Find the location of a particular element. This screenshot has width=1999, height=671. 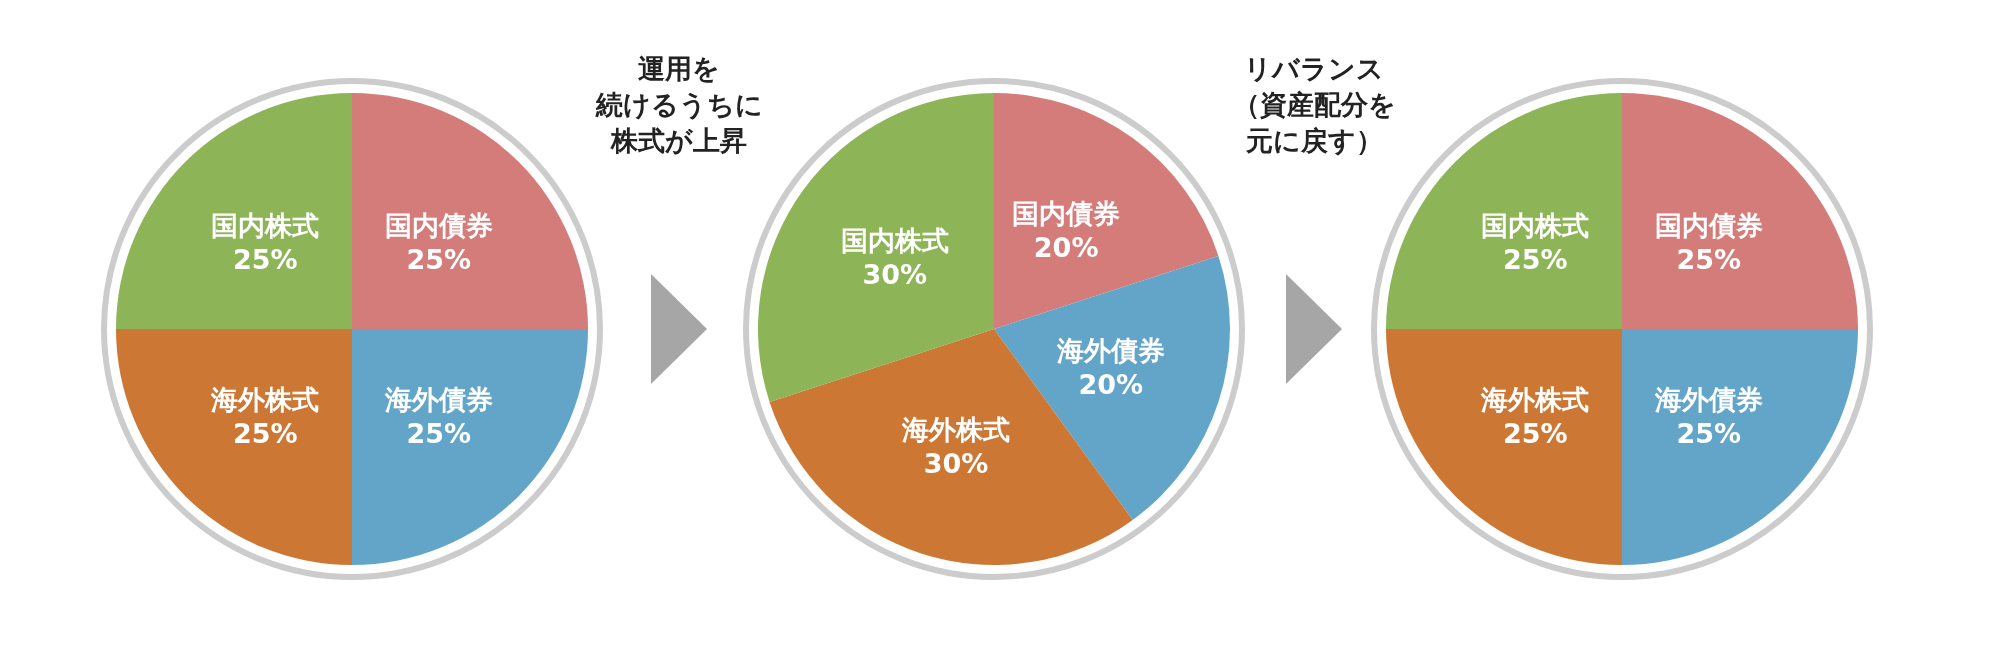

text: （資産配分を is located at coordinates (1314, 104).